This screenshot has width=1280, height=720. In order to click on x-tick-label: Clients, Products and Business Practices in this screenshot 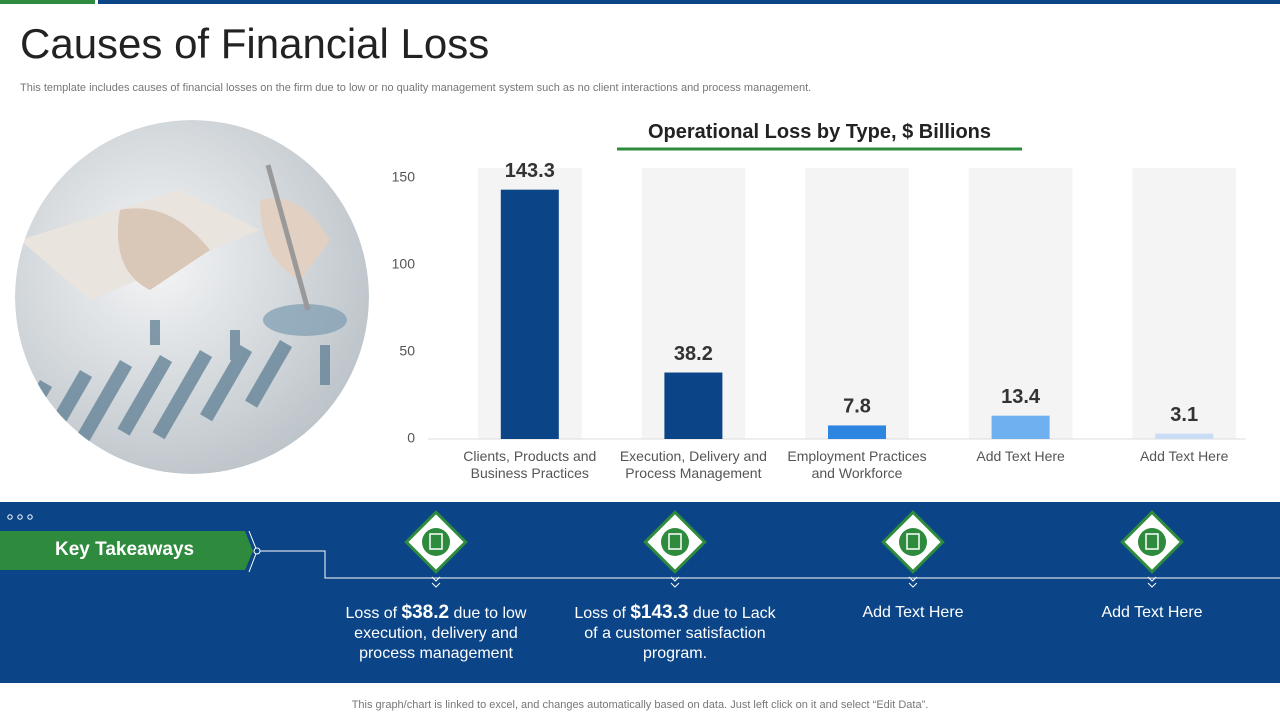, I will do `click(530, 464)`.